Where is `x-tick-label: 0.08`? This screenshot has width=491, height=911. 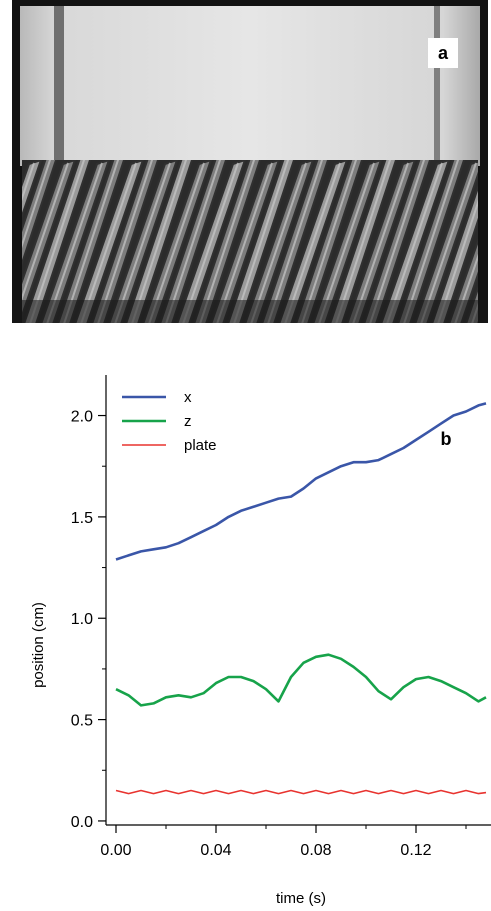
x-tick-label: 0.08 is located at coordinates (315, 850).